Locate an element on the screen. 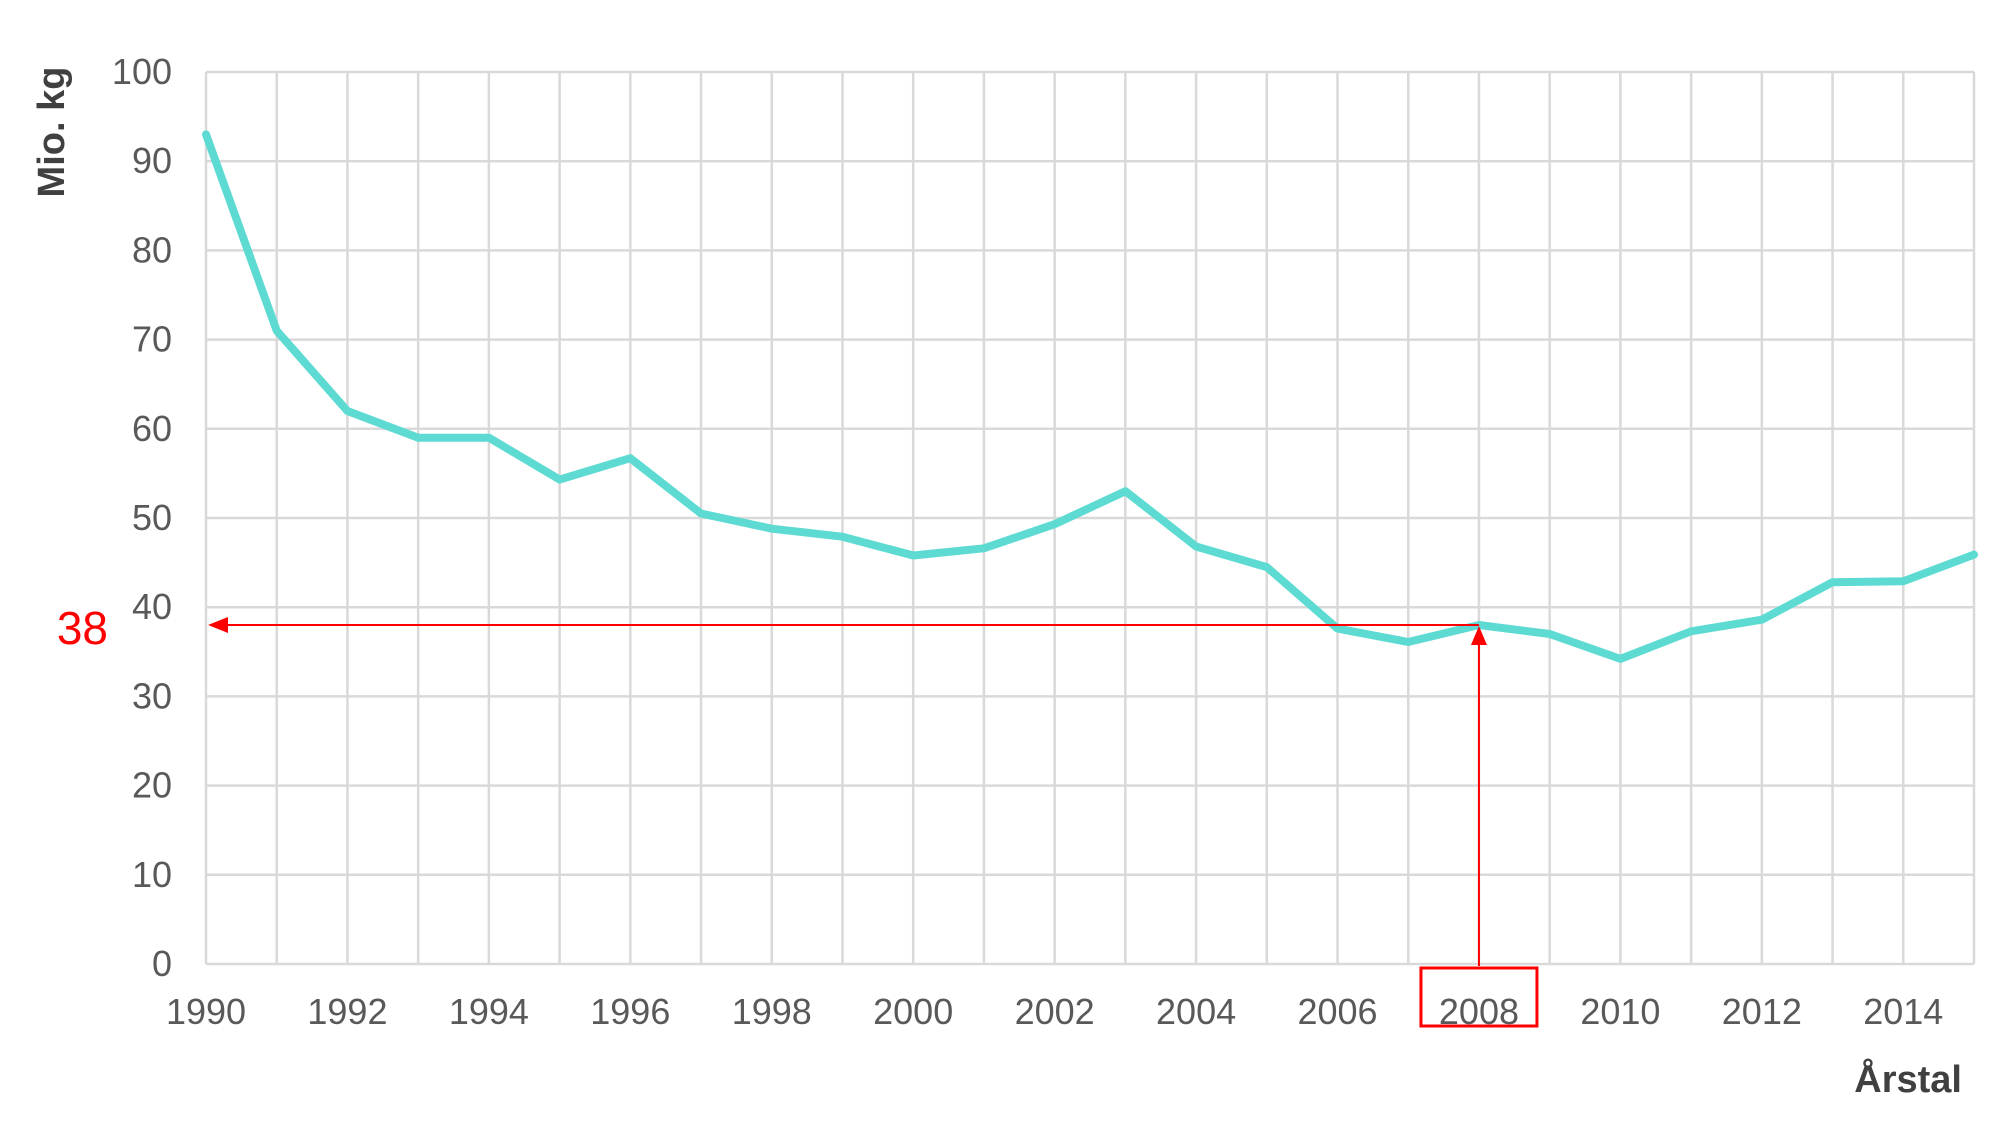 Image resolution: width=2014 pixels, height=1129 pixels. x-tick-label: 2010 is located at coordinates (1620, 1011).